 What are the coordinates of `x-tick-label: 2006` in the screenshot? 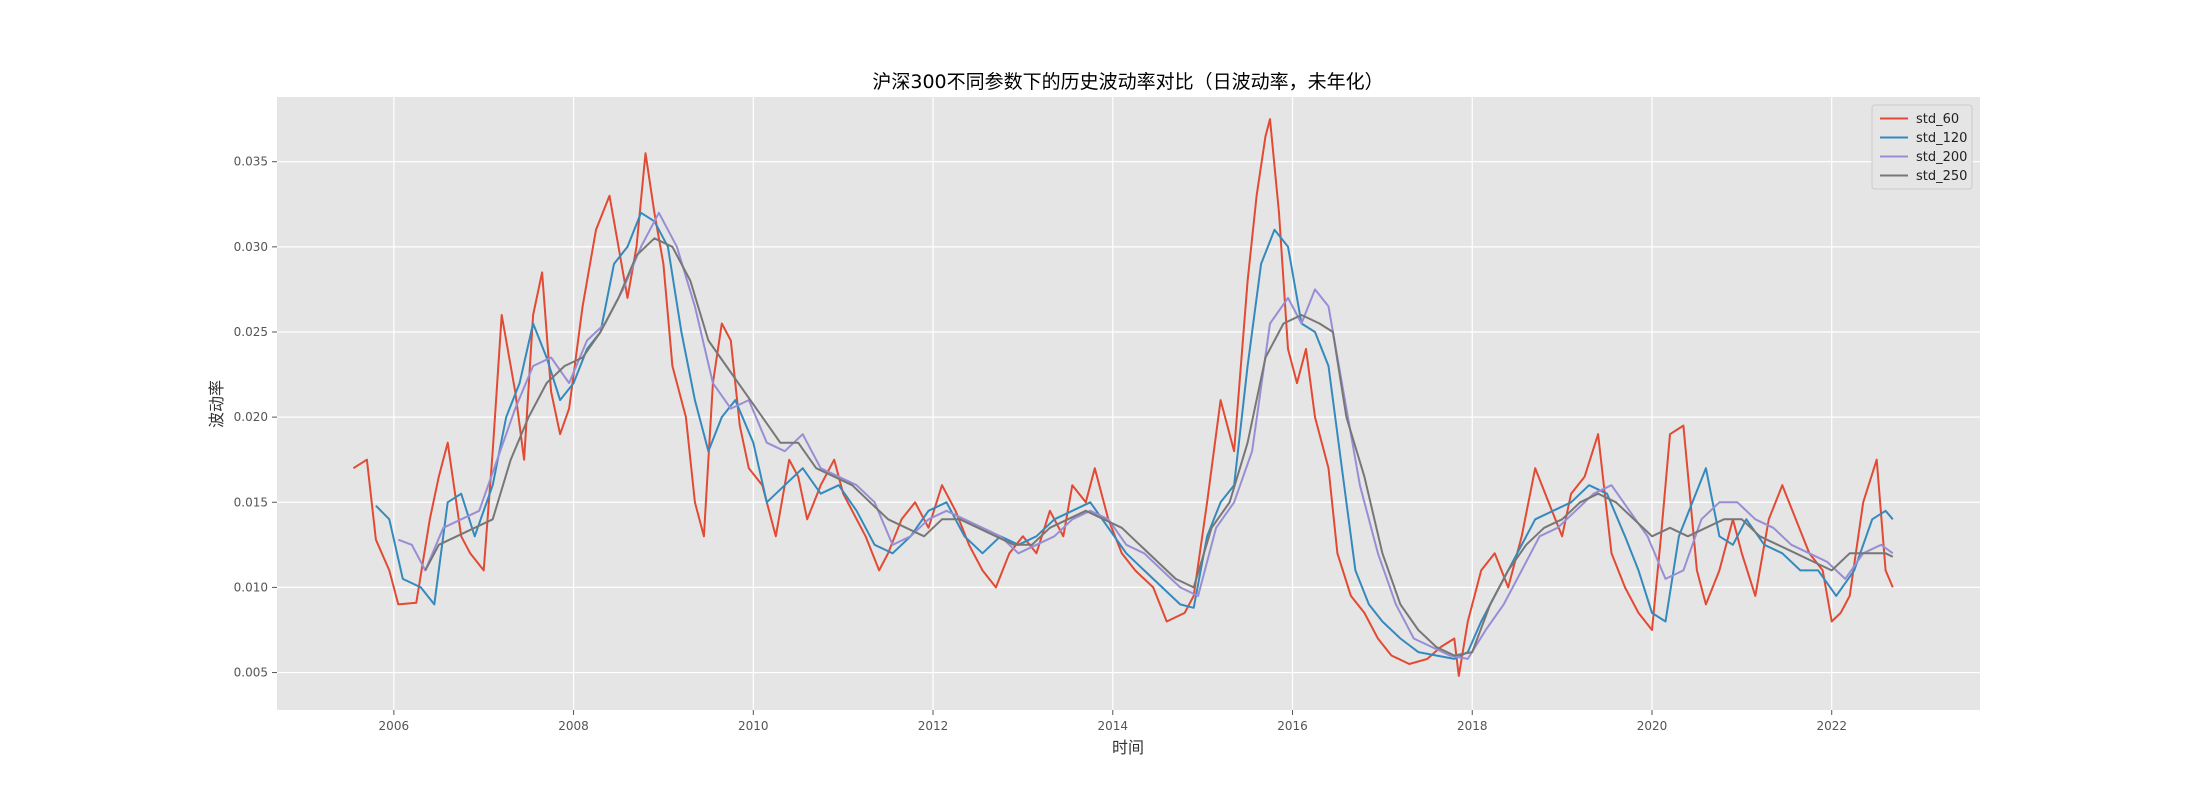 It's located at (394, 726).